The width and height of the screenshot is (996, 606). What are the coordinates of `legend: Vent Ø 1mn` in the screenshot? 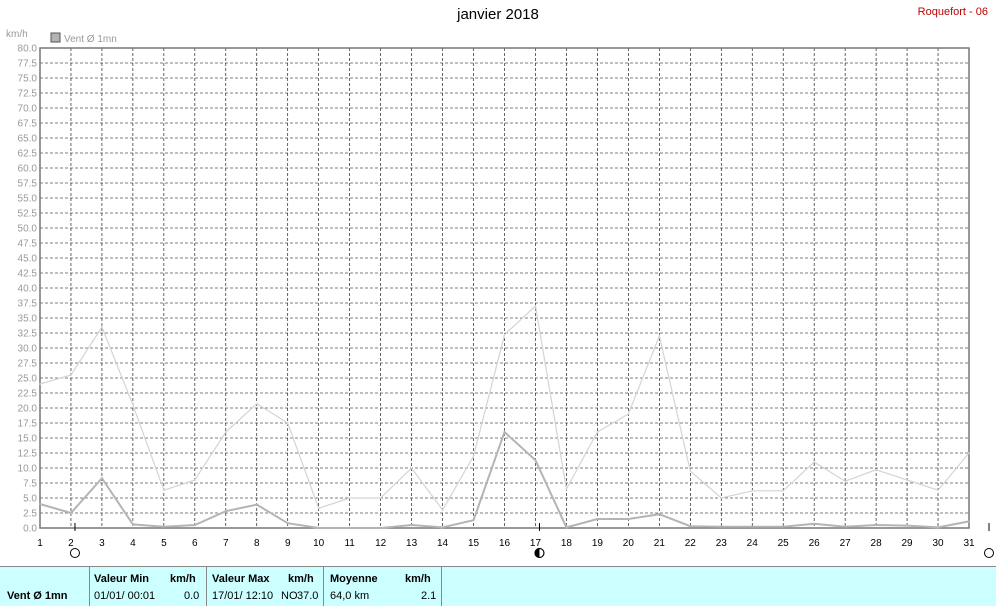 It's located at (83, 38).